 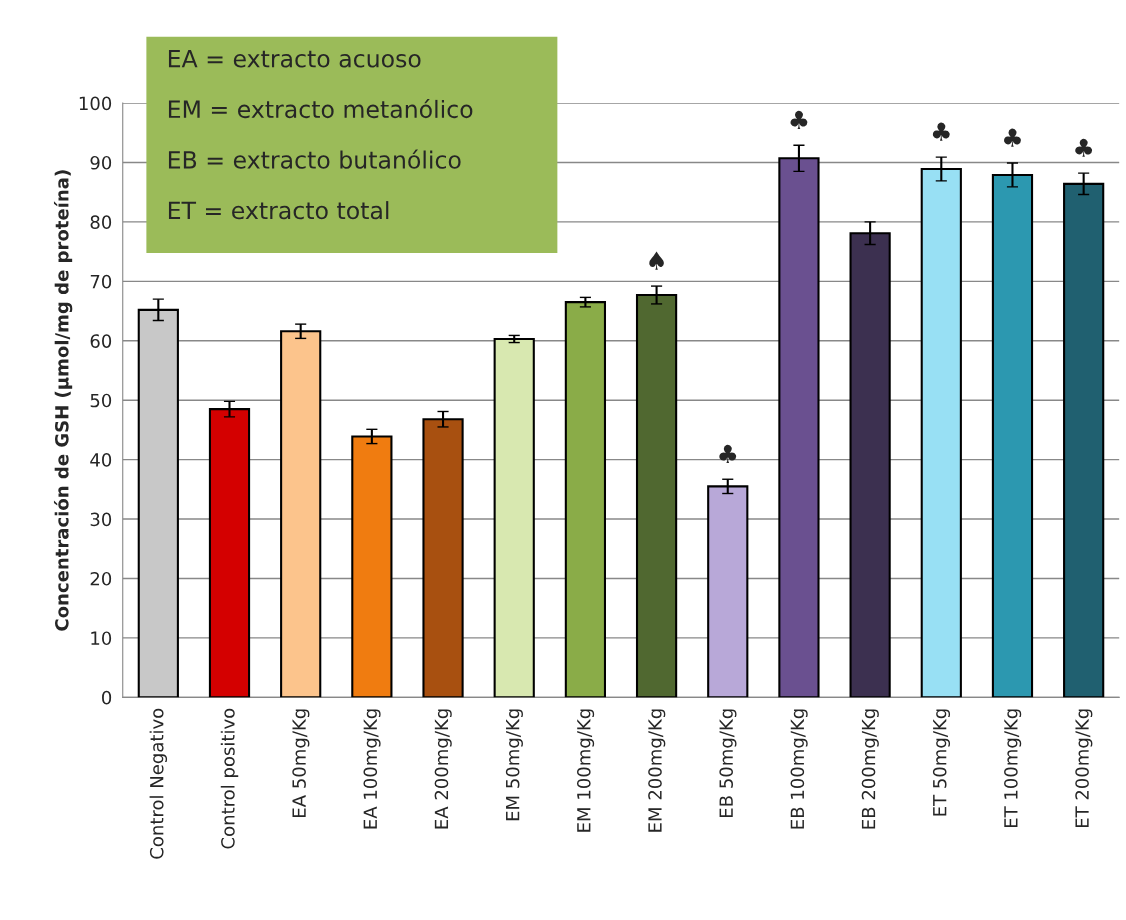 I want to click on y-axis-title: Concentración de GSH (µmol/mg de proteína), so click(x=63, y=400).